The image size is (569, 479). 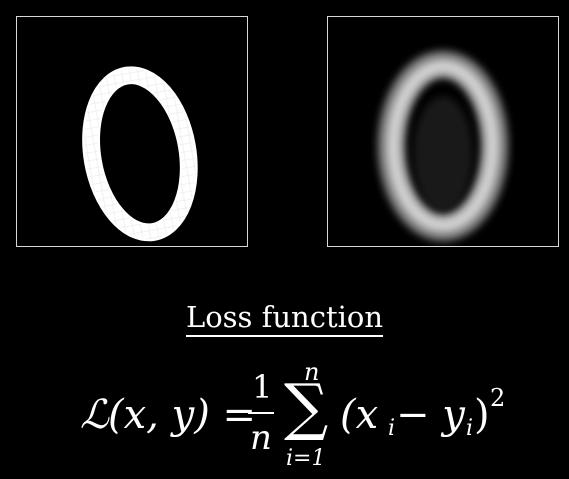 What do you see at coordinates (359, 415) in the screenshot?
I see `formula-summand-open: (x` at bounding box center [359, 415].